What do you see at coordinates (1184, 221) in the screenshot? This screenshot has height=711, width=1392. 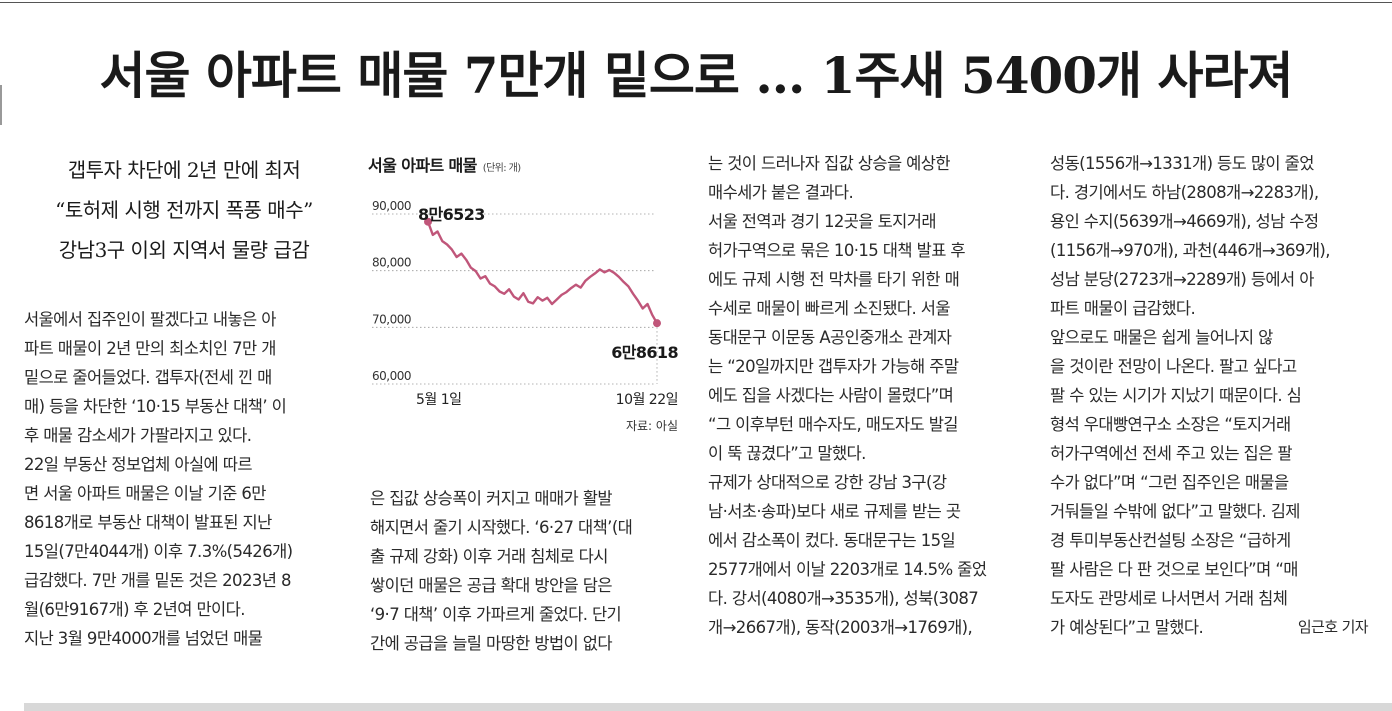 I see `text-line: 용인 수지(5639개→4669개), 성남 수정` at bounding box center [1184, 221].